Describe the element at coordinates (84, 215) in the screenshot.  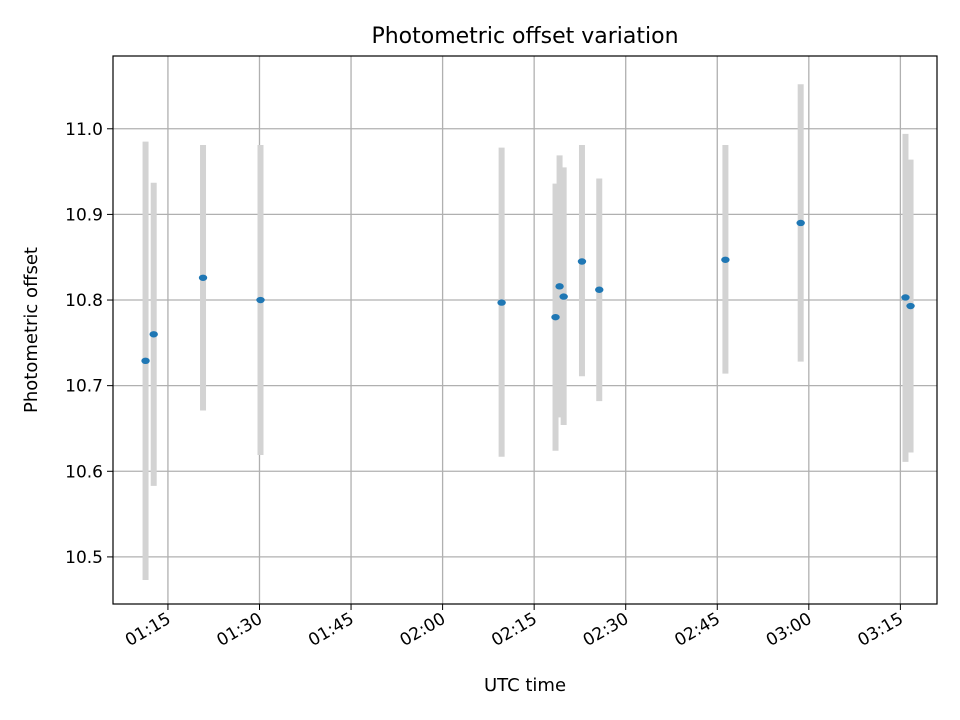
I see `y-tick-label: 10.9` at that location.